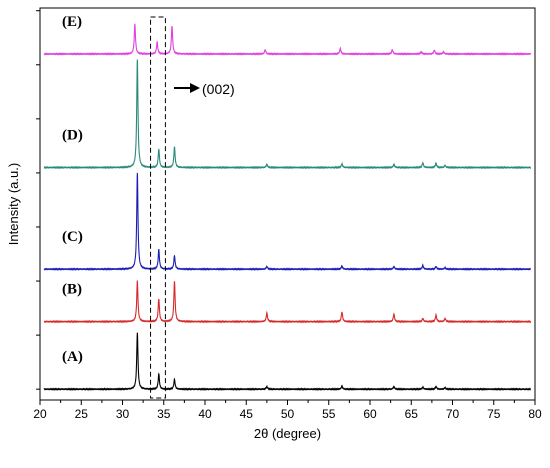 This screenshot has height=468, width=550. I want to click on x-axis-ticks: 20 25 30 35 40 45 50 55 60 65 70 75 80, so click(287, 410).